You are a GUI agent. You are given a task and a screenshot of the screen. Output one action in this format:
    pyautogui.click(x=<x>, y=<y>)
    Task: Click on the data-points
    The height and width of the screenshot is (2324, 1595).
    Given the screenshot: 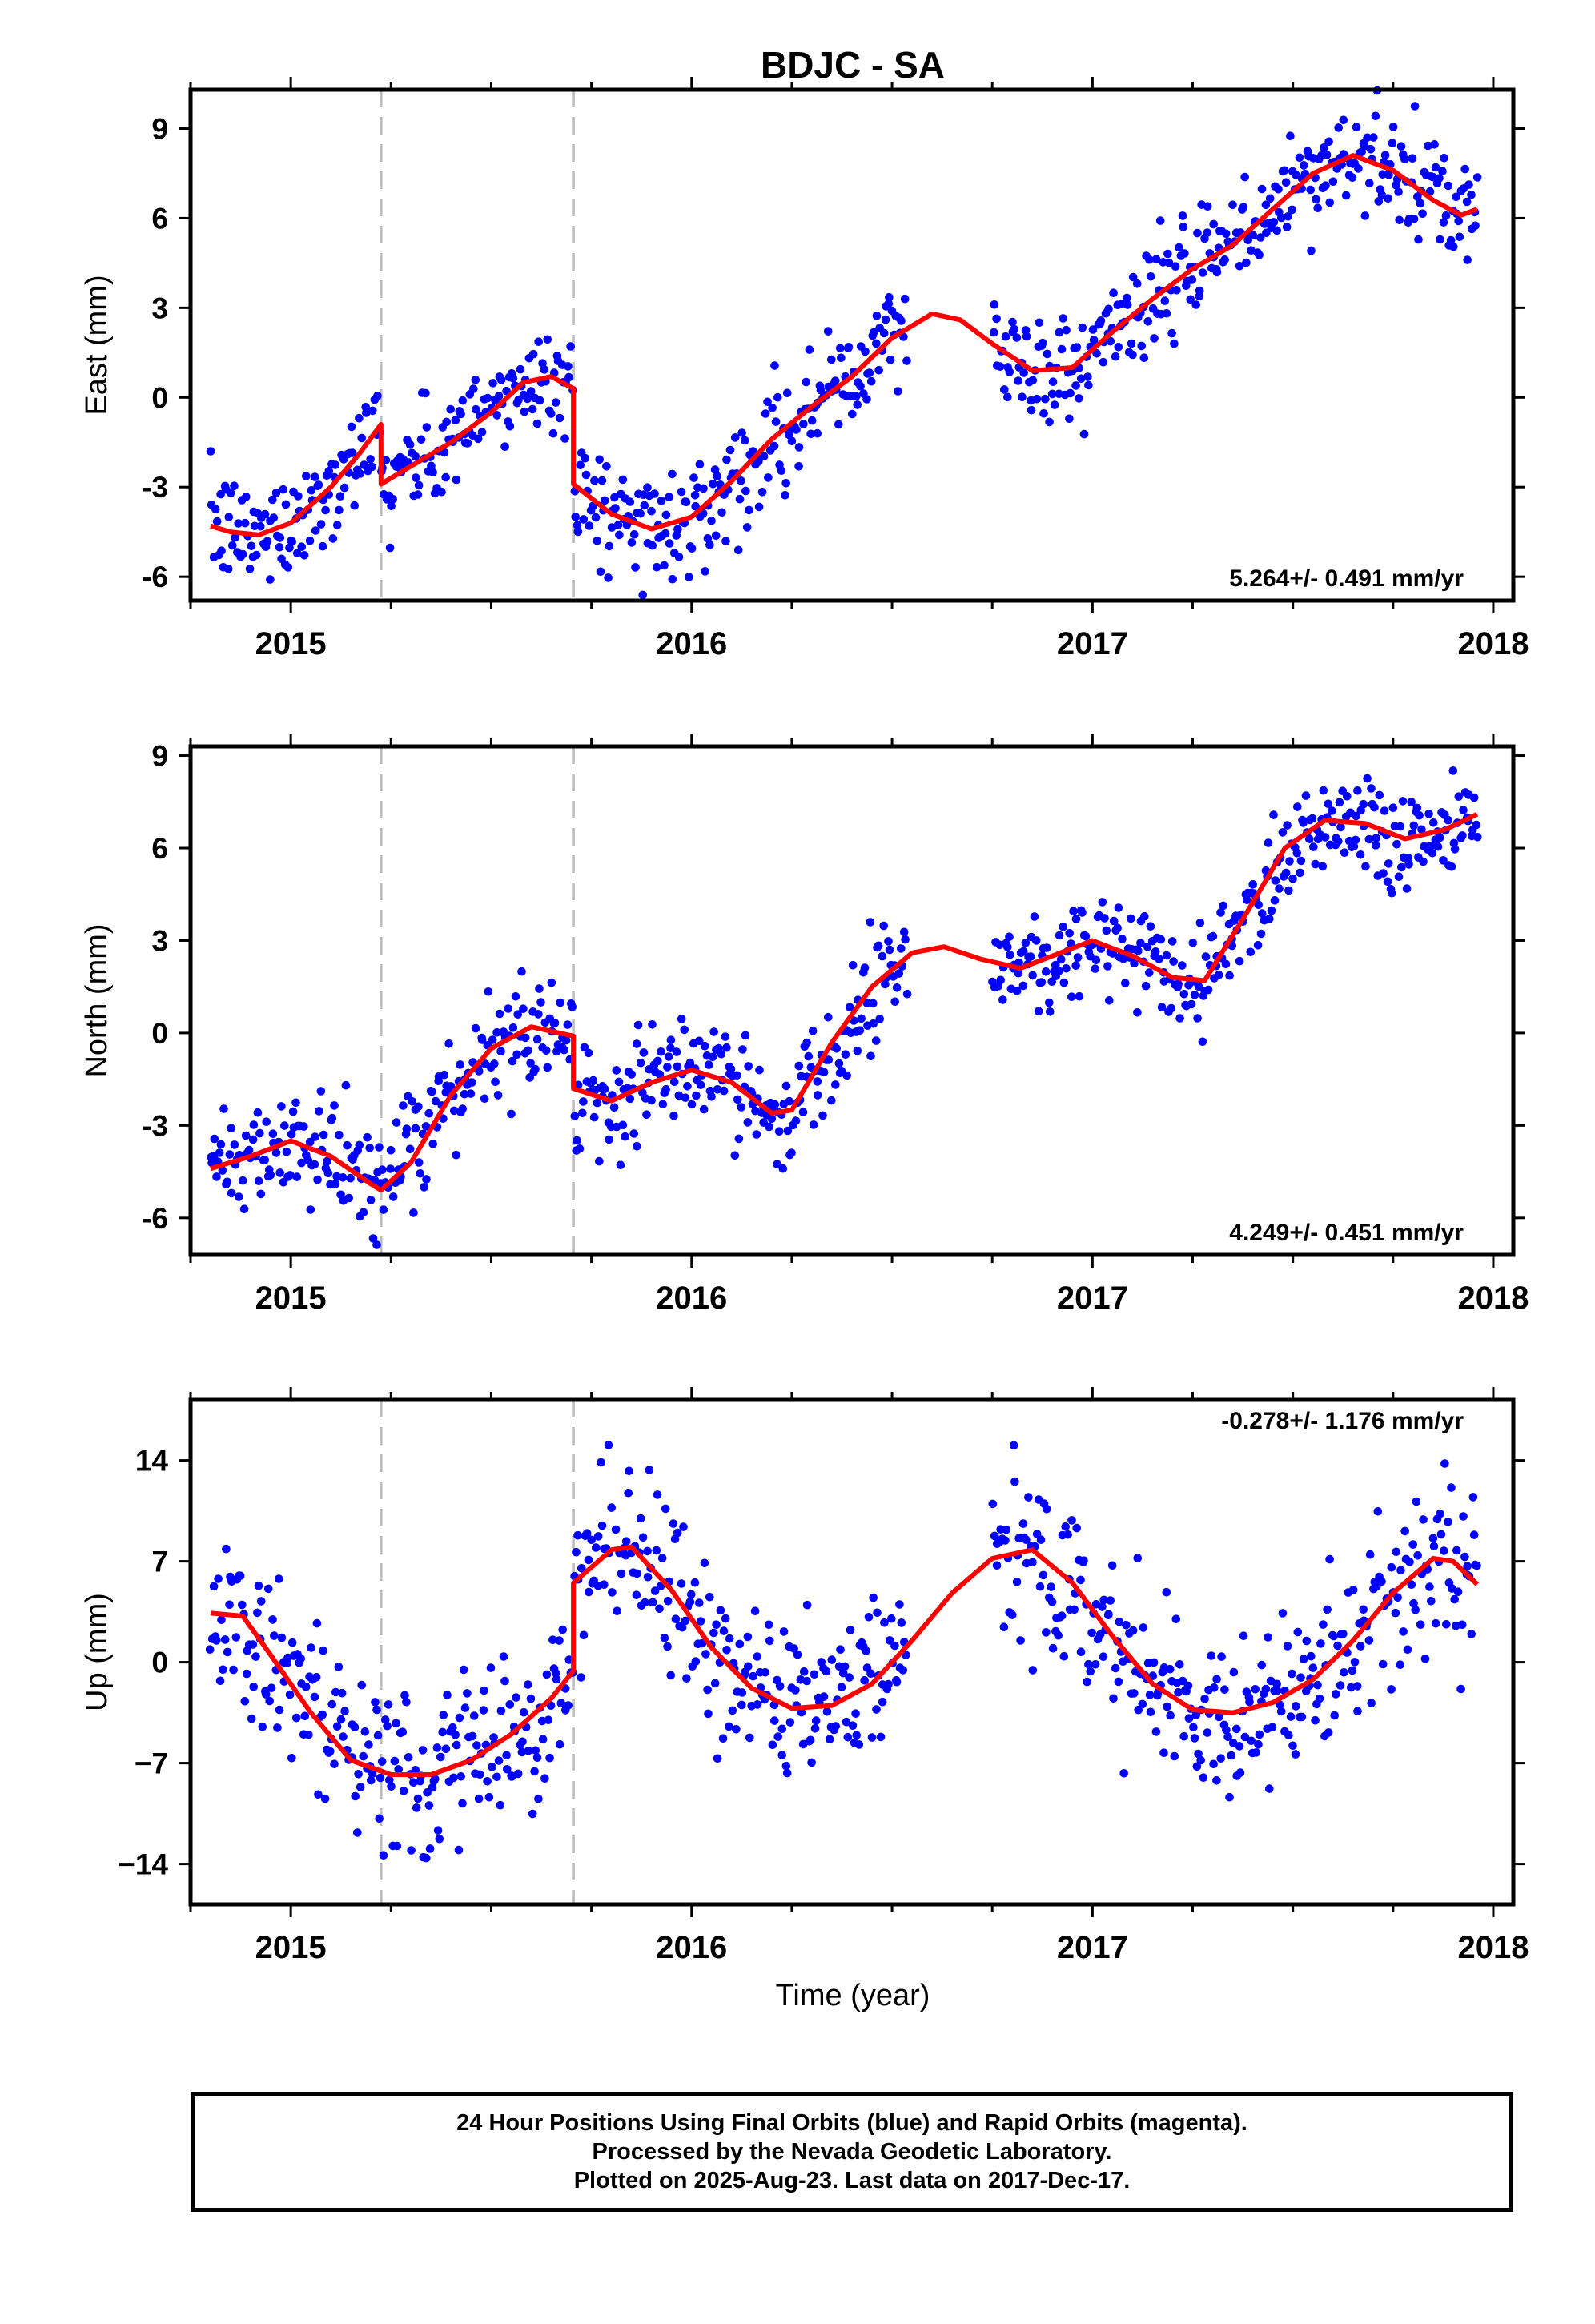 What is the action you would take?
    pyautogui.click(x=843, y=1652)
    